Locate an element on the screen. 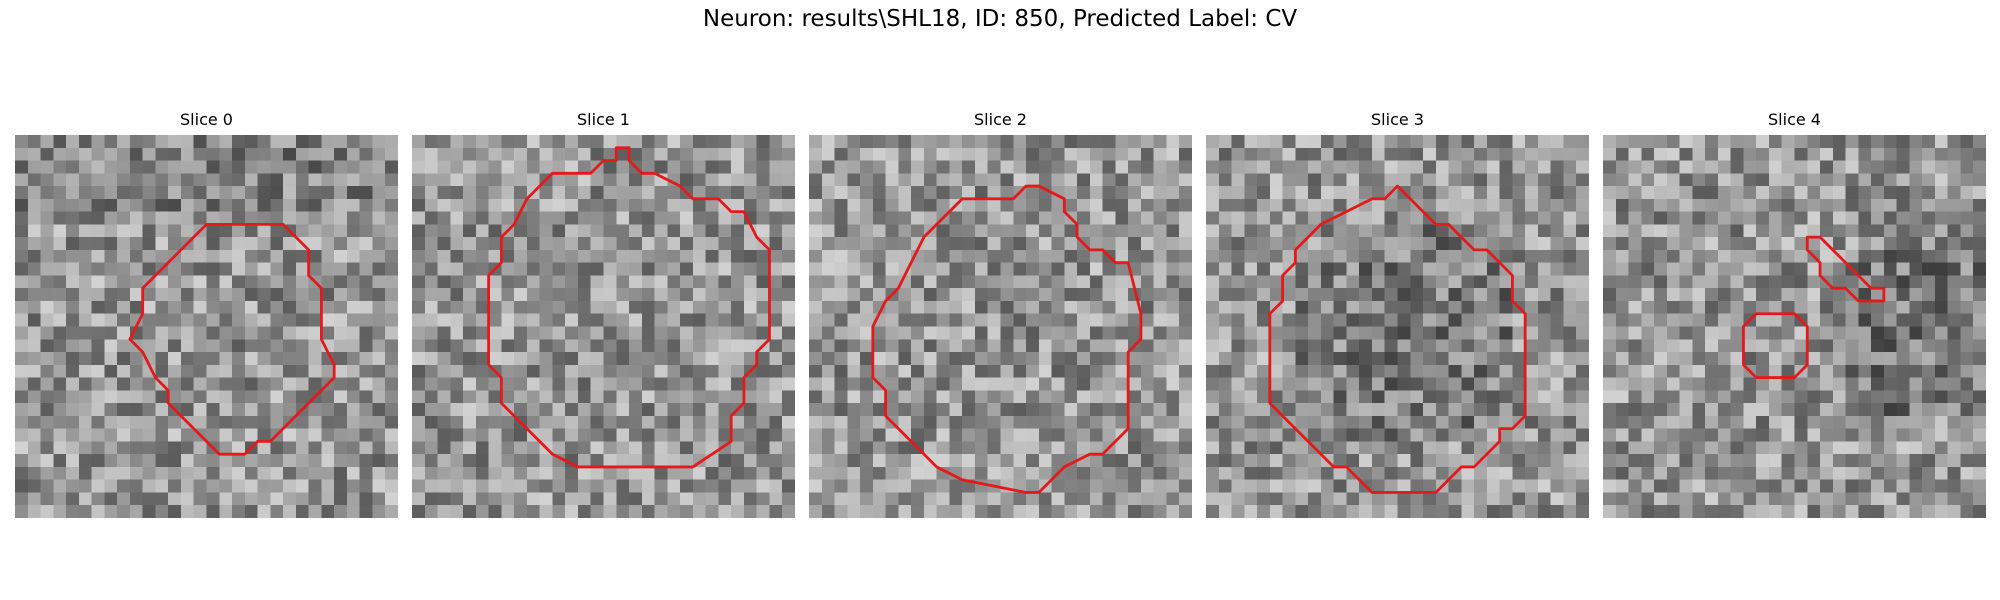  slice-title: Slice 2 is located at coordinates (1000, 119).